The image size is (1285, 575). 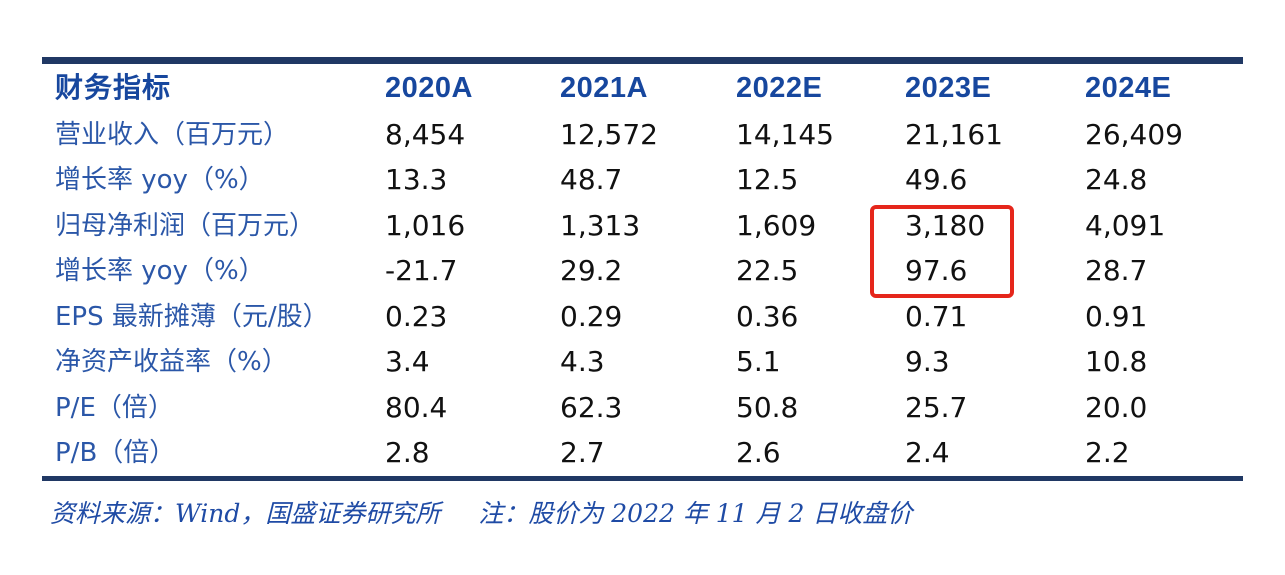 I want to click on value-cell: 12,572, so click(x=609, y=134).